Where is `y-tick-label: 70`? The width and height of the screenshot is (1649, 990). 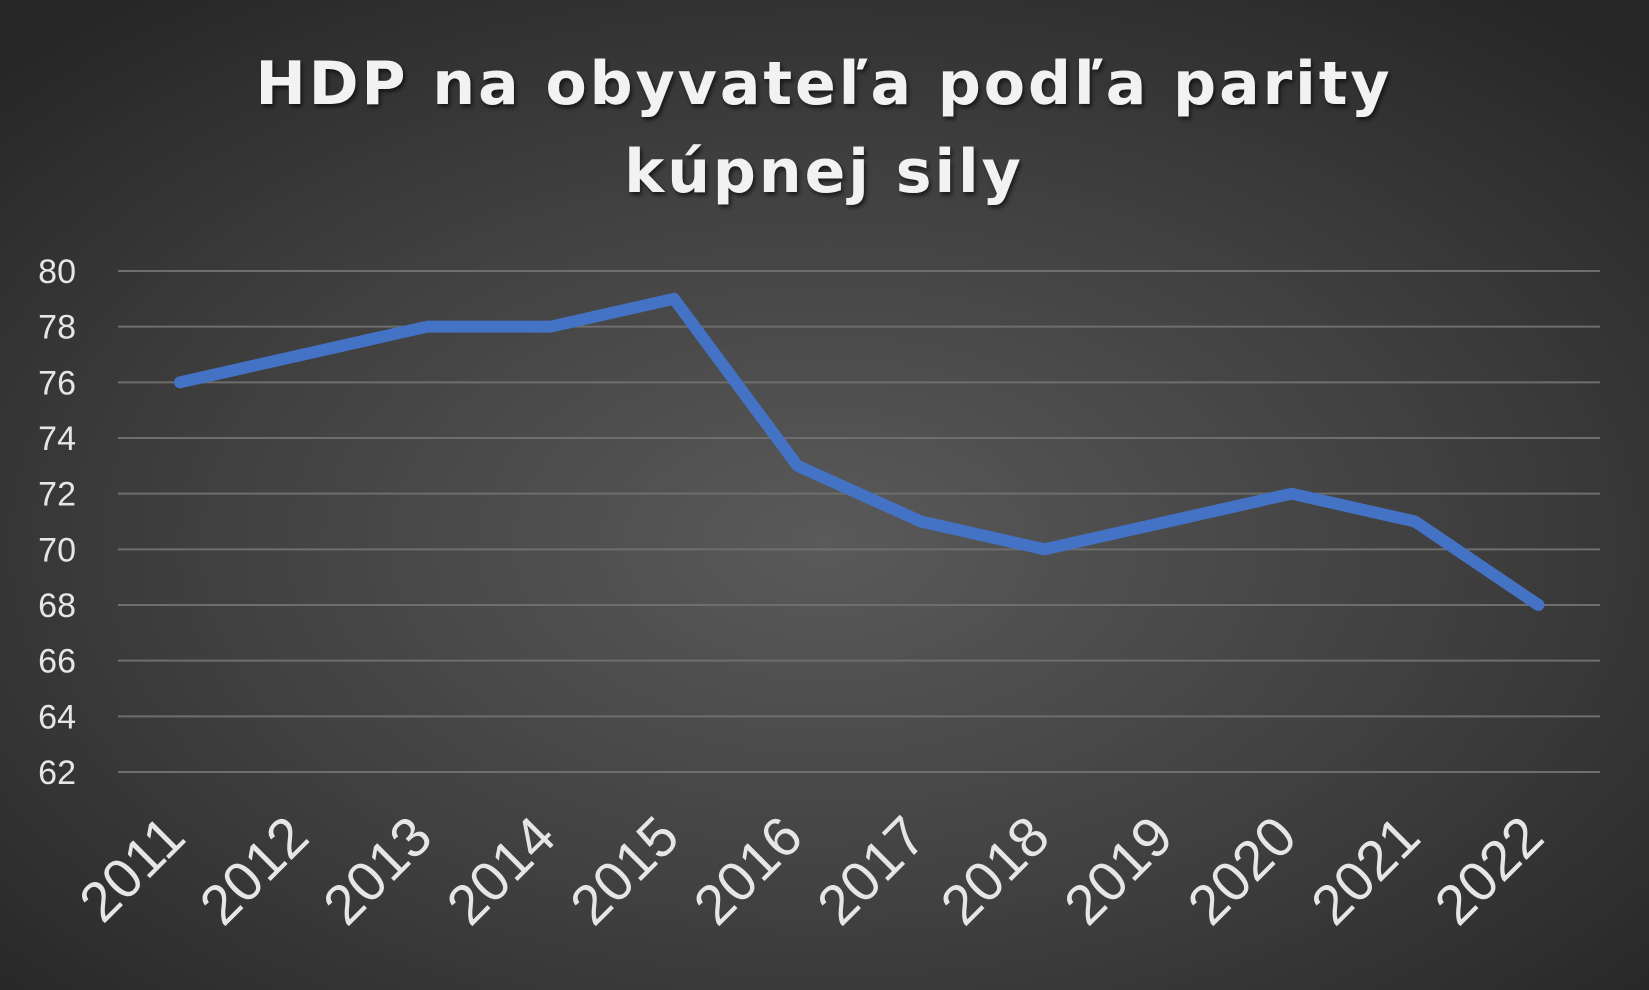 y-tick-label: 70 is located at coordinates (57, 550).